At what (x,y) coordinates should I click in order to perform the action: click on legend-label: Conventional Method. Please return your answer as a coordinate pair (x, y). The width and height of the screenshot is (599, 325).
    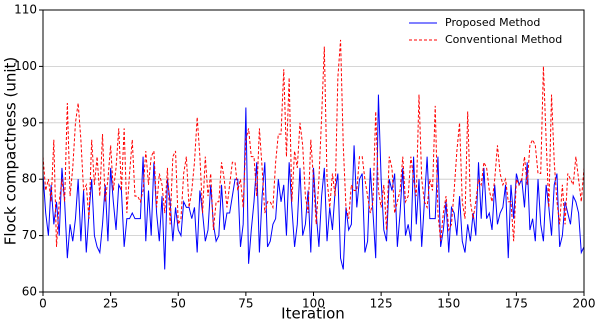
    Looking at the image, I should click on (503, 39).